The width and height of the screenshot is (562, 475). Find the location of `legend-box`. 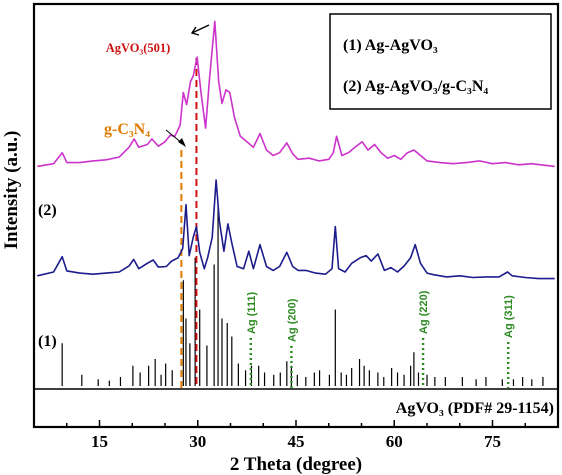

legend-box is located at coordinates (440, 61).